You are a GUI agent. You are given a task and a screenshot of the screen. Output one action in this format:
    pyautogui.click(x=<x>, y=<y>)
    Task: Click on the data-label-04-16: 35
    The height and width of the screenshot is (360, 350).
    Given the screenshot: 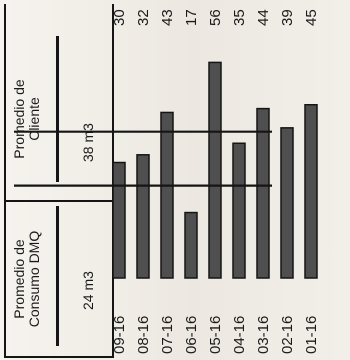 What is the action you would take?
    pyautogui.click(x=239, y=17)
    